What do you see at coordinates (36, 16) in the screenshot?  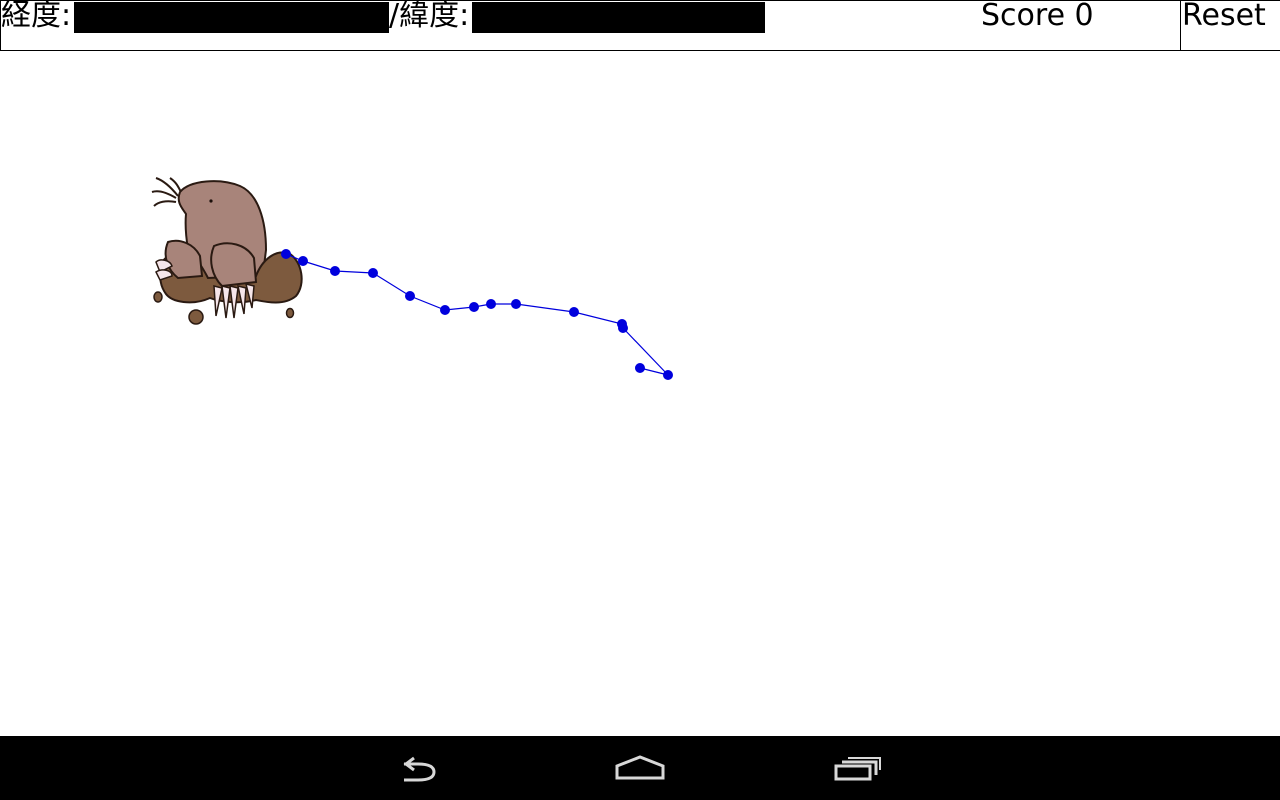 I see `longitude-label: 経度:` at bounding box center [36, 16].